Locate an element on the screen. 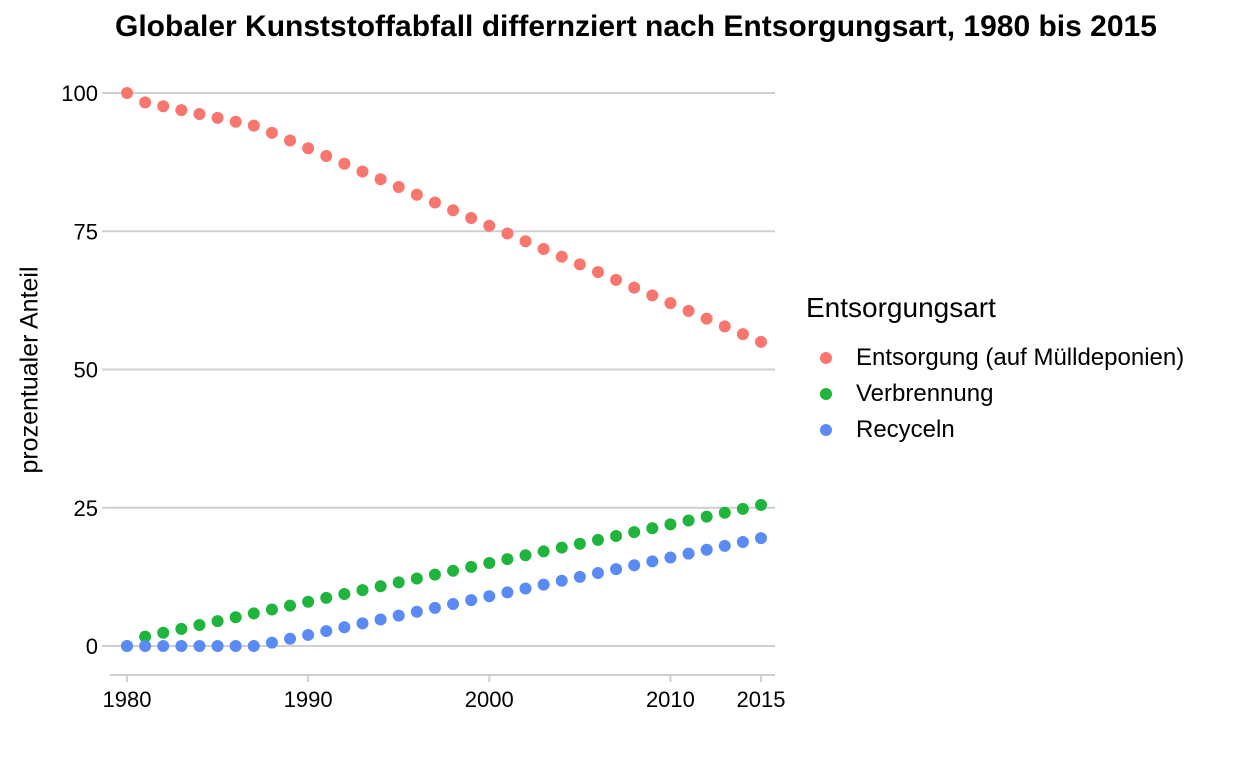 The width and height of the screenshot is (1248, 768). legend-item: Recyceln is located at coordinates (995, 430).